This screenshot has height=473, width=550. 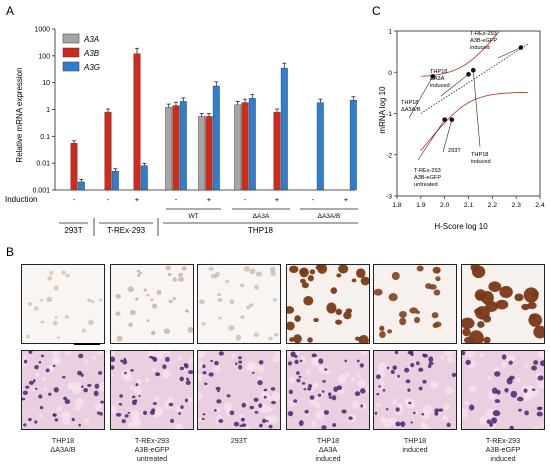 I want to click on micrograph-caption: THP18 induced, so click(x=415, y=445).